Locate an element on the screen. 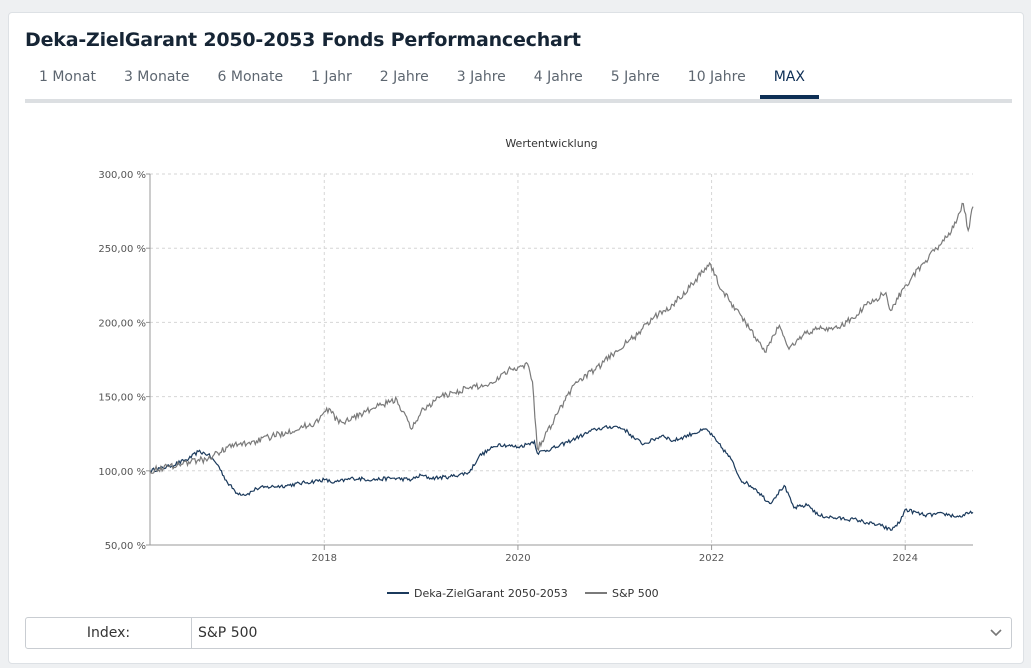 The width and height of the screenshot is (1031, 668). index-select: Index: S&P 500 is located at coordinates (518, 633).